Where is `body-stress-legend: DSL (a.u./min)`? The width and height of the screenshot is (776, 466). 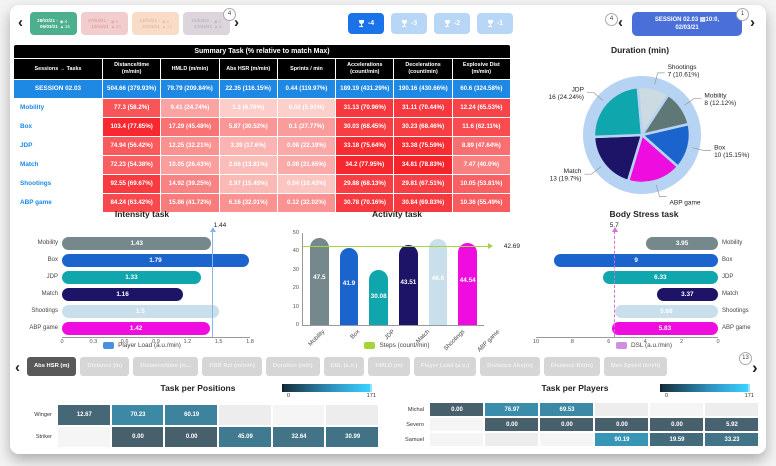
body-stress-legend: DSL (a.u./min) is located at coordinates (644, 345).